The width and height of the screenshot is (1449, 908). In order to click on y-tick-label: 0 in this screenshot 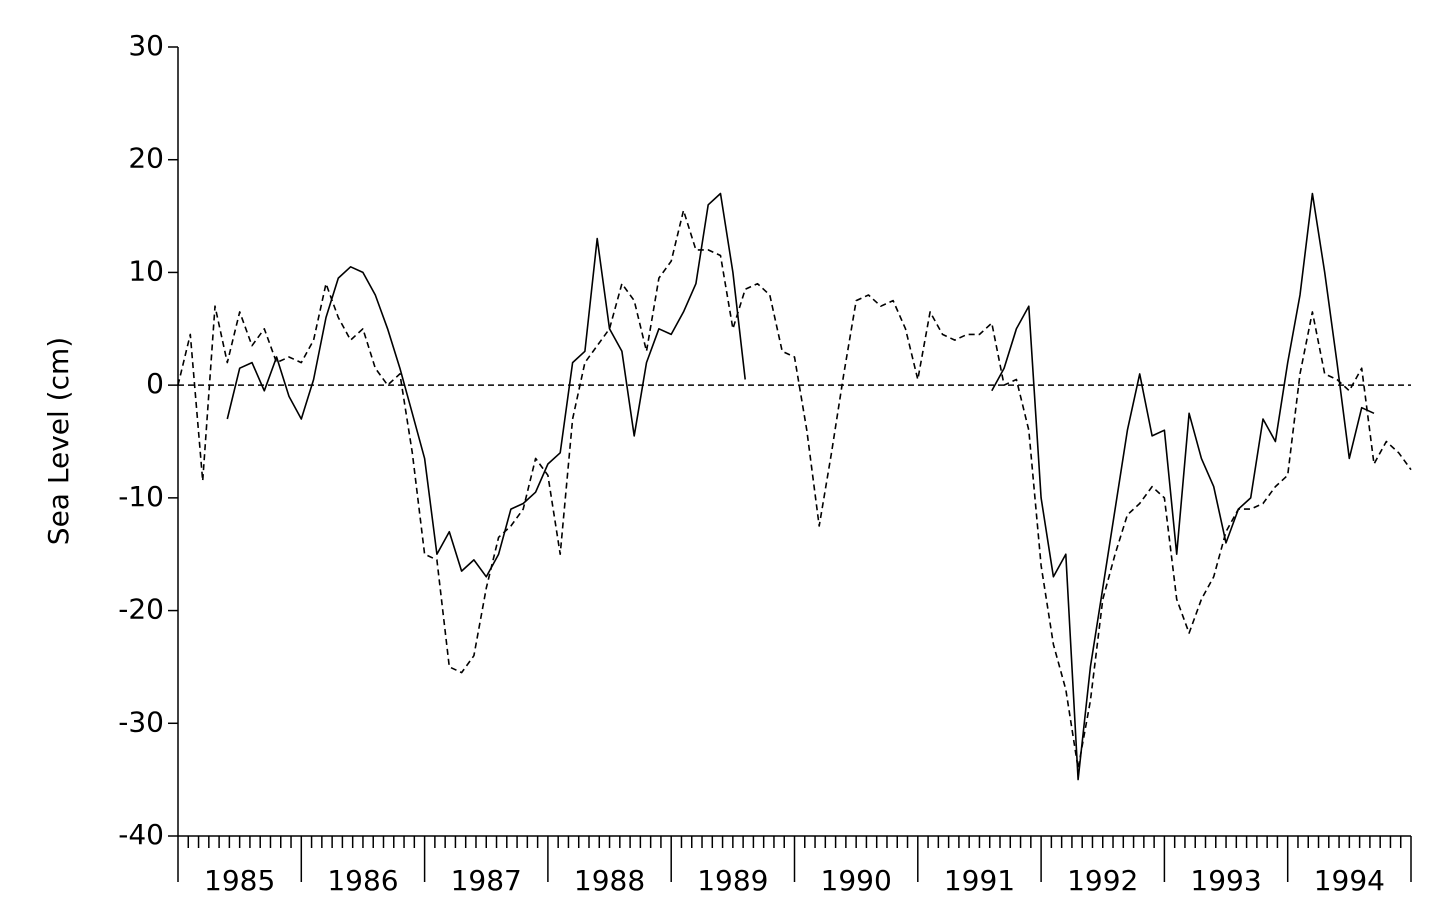, I will do `click(155, 383)`.